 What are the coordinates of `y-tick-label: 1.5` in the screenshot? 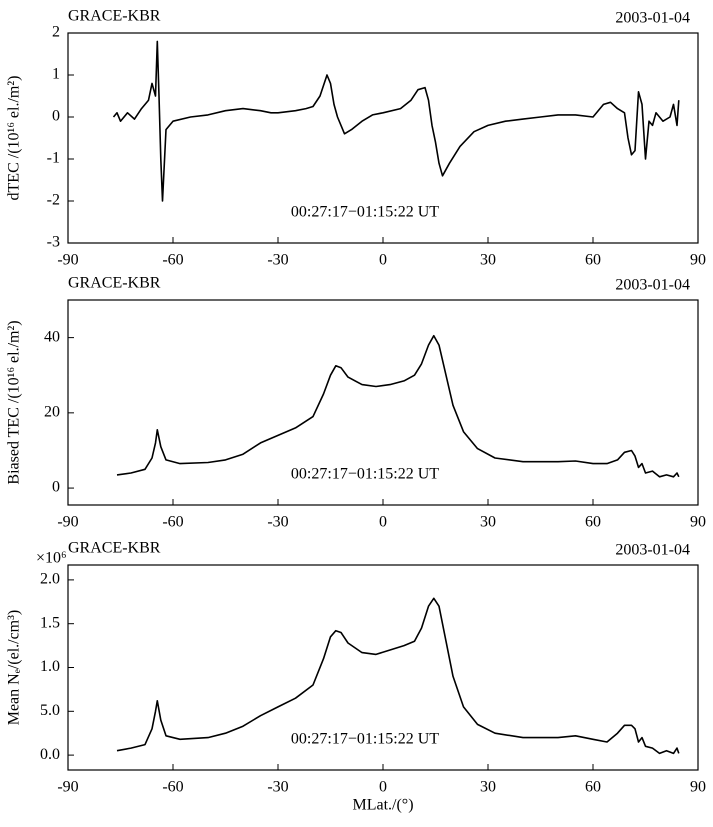 It's located at (50, 622).